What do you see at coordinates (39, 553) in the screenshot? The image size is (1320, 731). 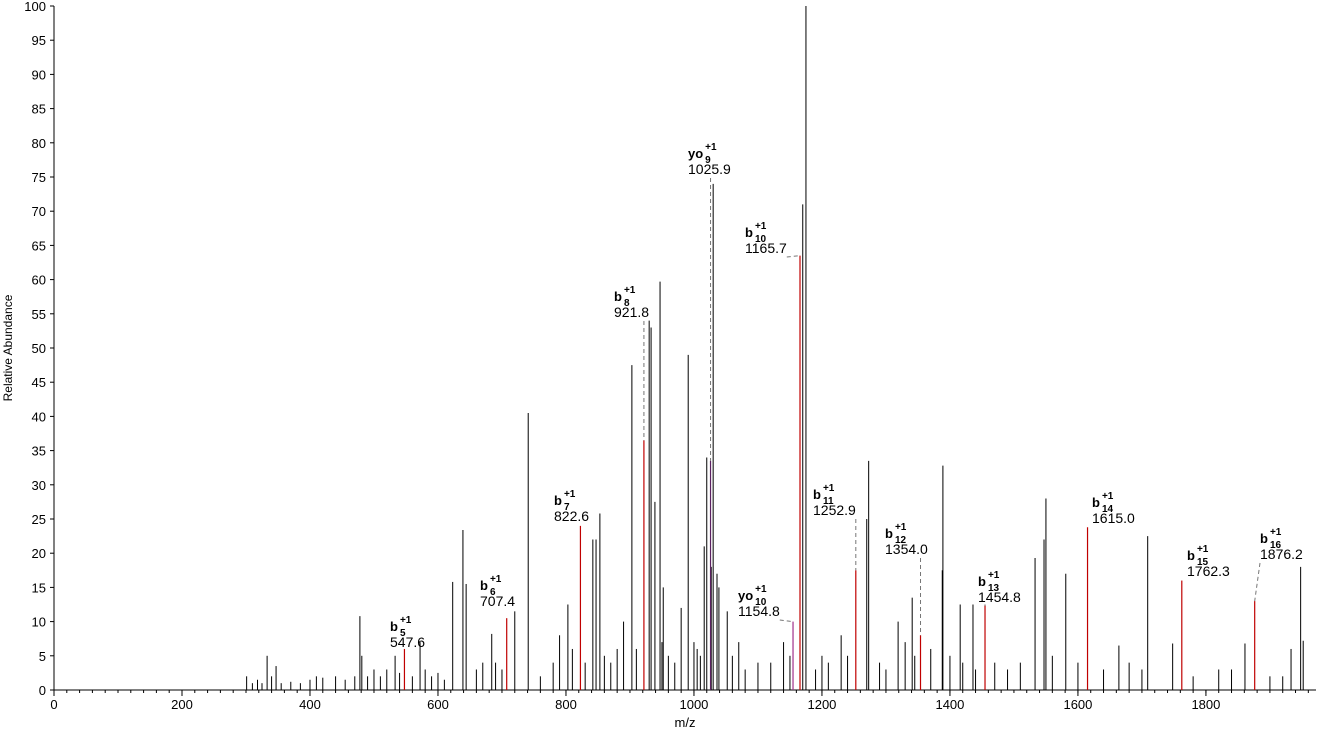 I see `y-tick-label: 20` at bounding box center [39, 553].